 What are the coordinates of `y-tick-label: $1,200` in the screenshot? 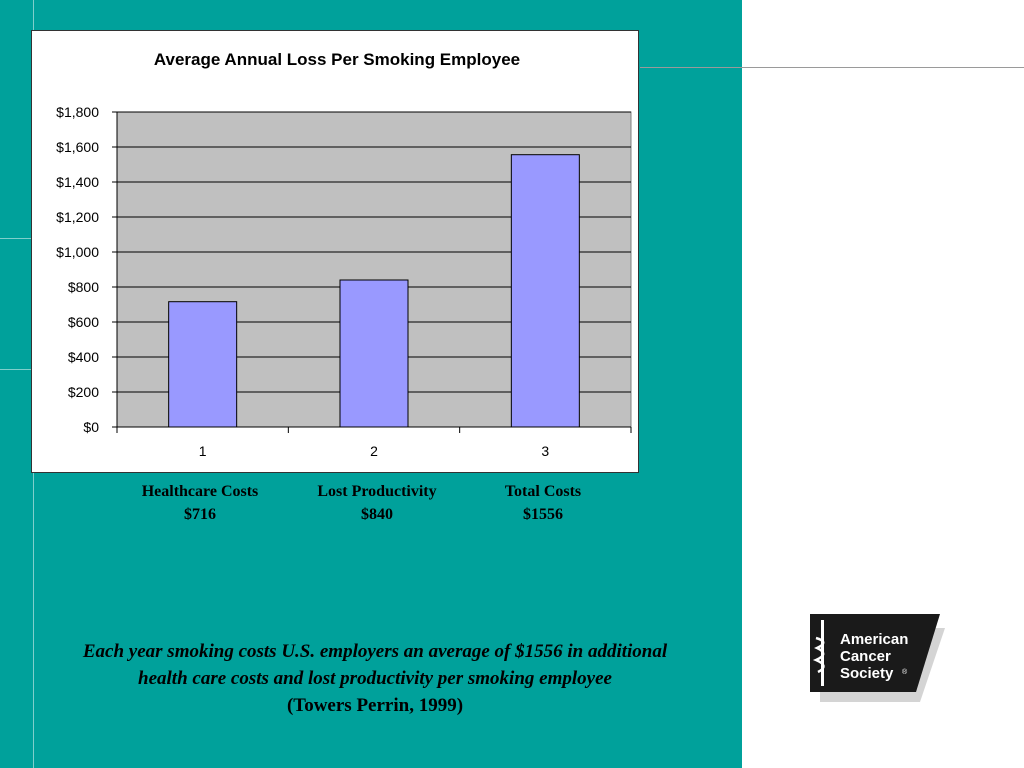 It's located at (77, 217).